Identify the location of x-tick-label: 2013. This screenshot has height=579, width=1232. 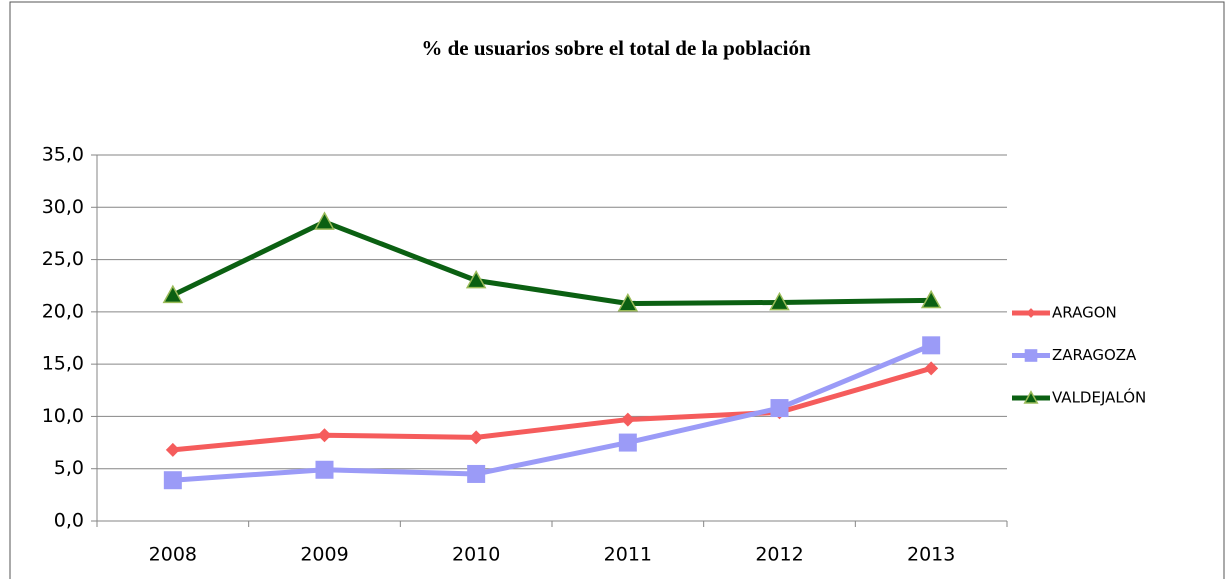
(931, 555).